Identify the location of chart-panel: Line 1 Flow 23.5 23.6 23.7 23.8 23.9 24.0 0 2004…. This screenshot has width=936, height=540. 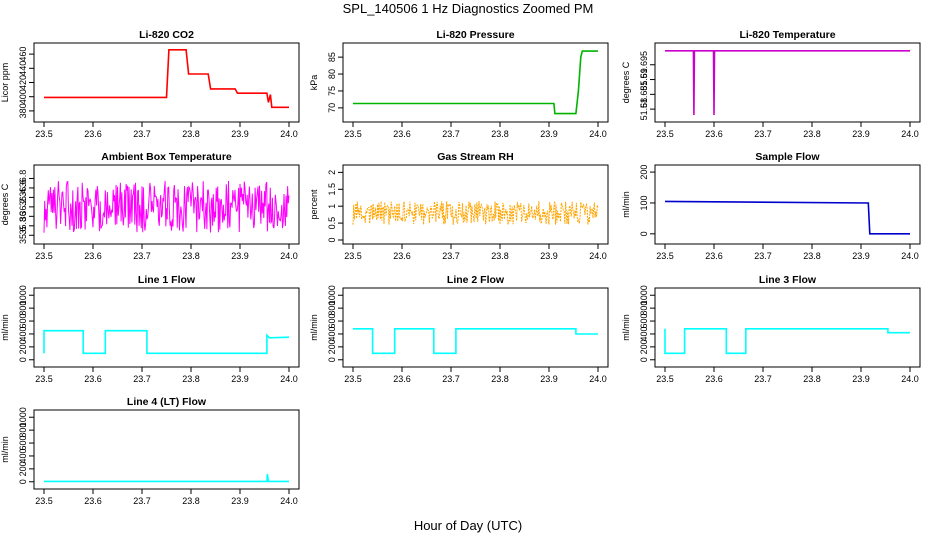
(150, 329).